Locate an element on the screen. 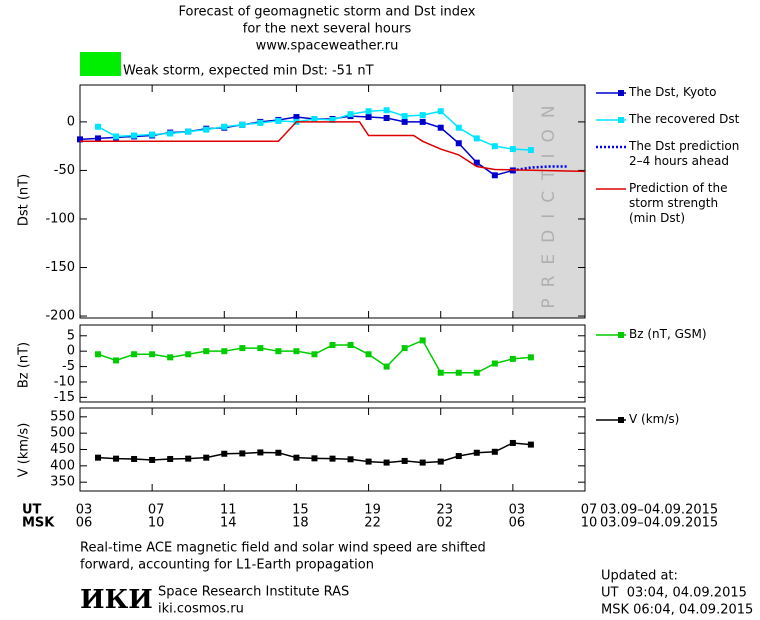 The height and width of the screenshot is (620, 760). x2-tick-label: 14 is located at coordinates (228, 523).